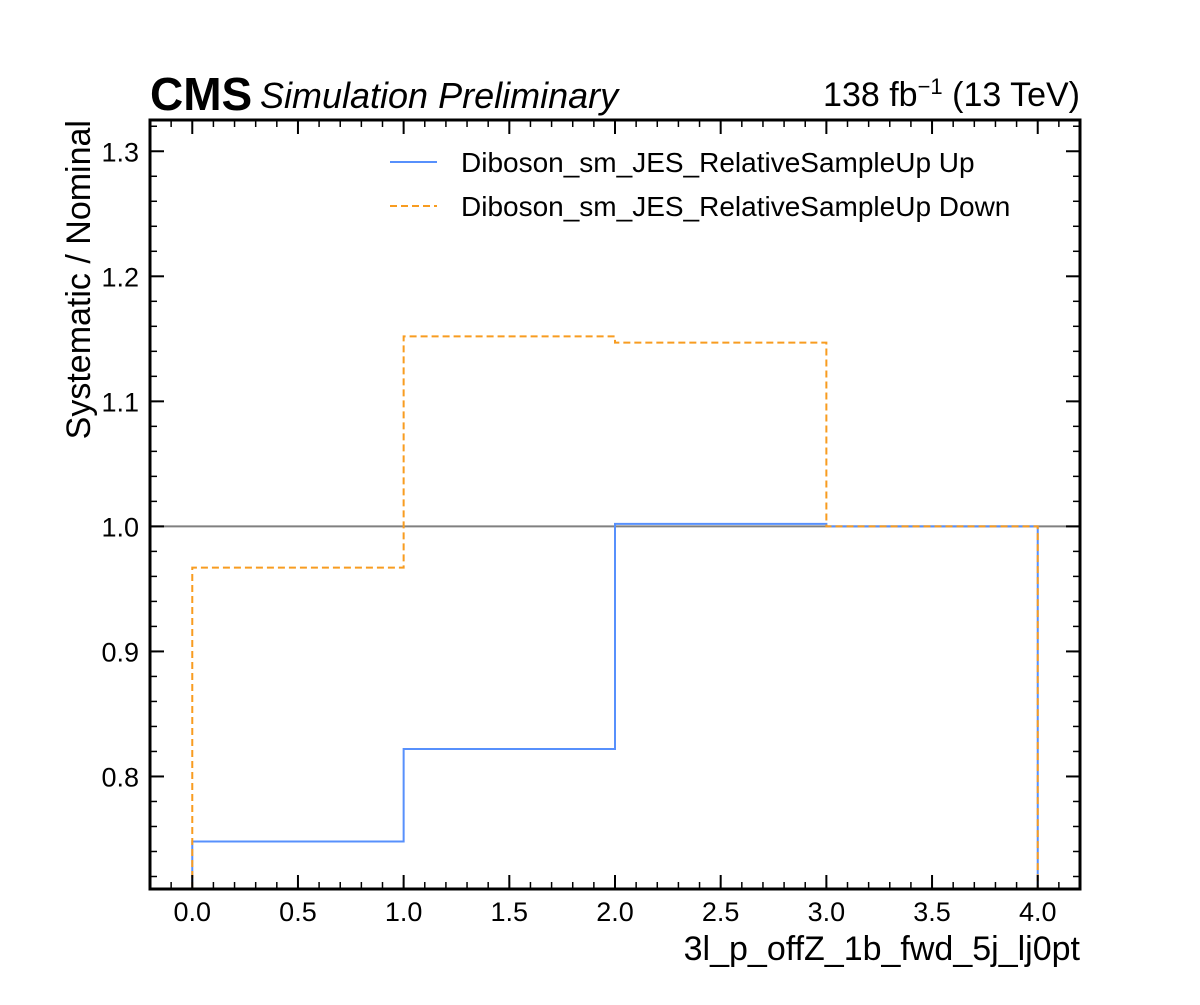  What do you see at coordinates (298, 912) in the screenshot?
I see `x-tick-label: 0.5` at bounding box center [298, 912].